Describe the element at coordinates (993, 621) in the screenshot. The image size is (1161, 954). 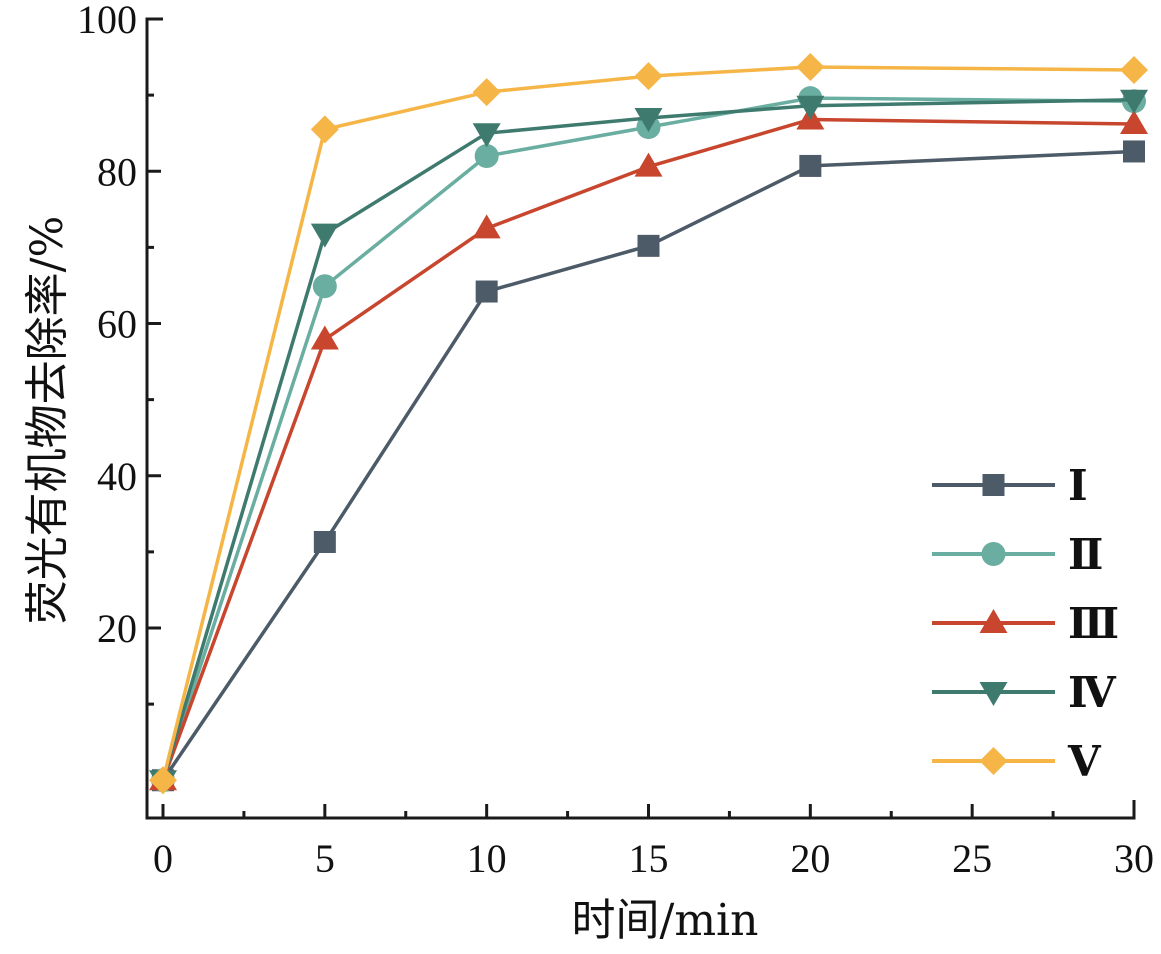
I see `legend-marker-triangle-up` at that location.